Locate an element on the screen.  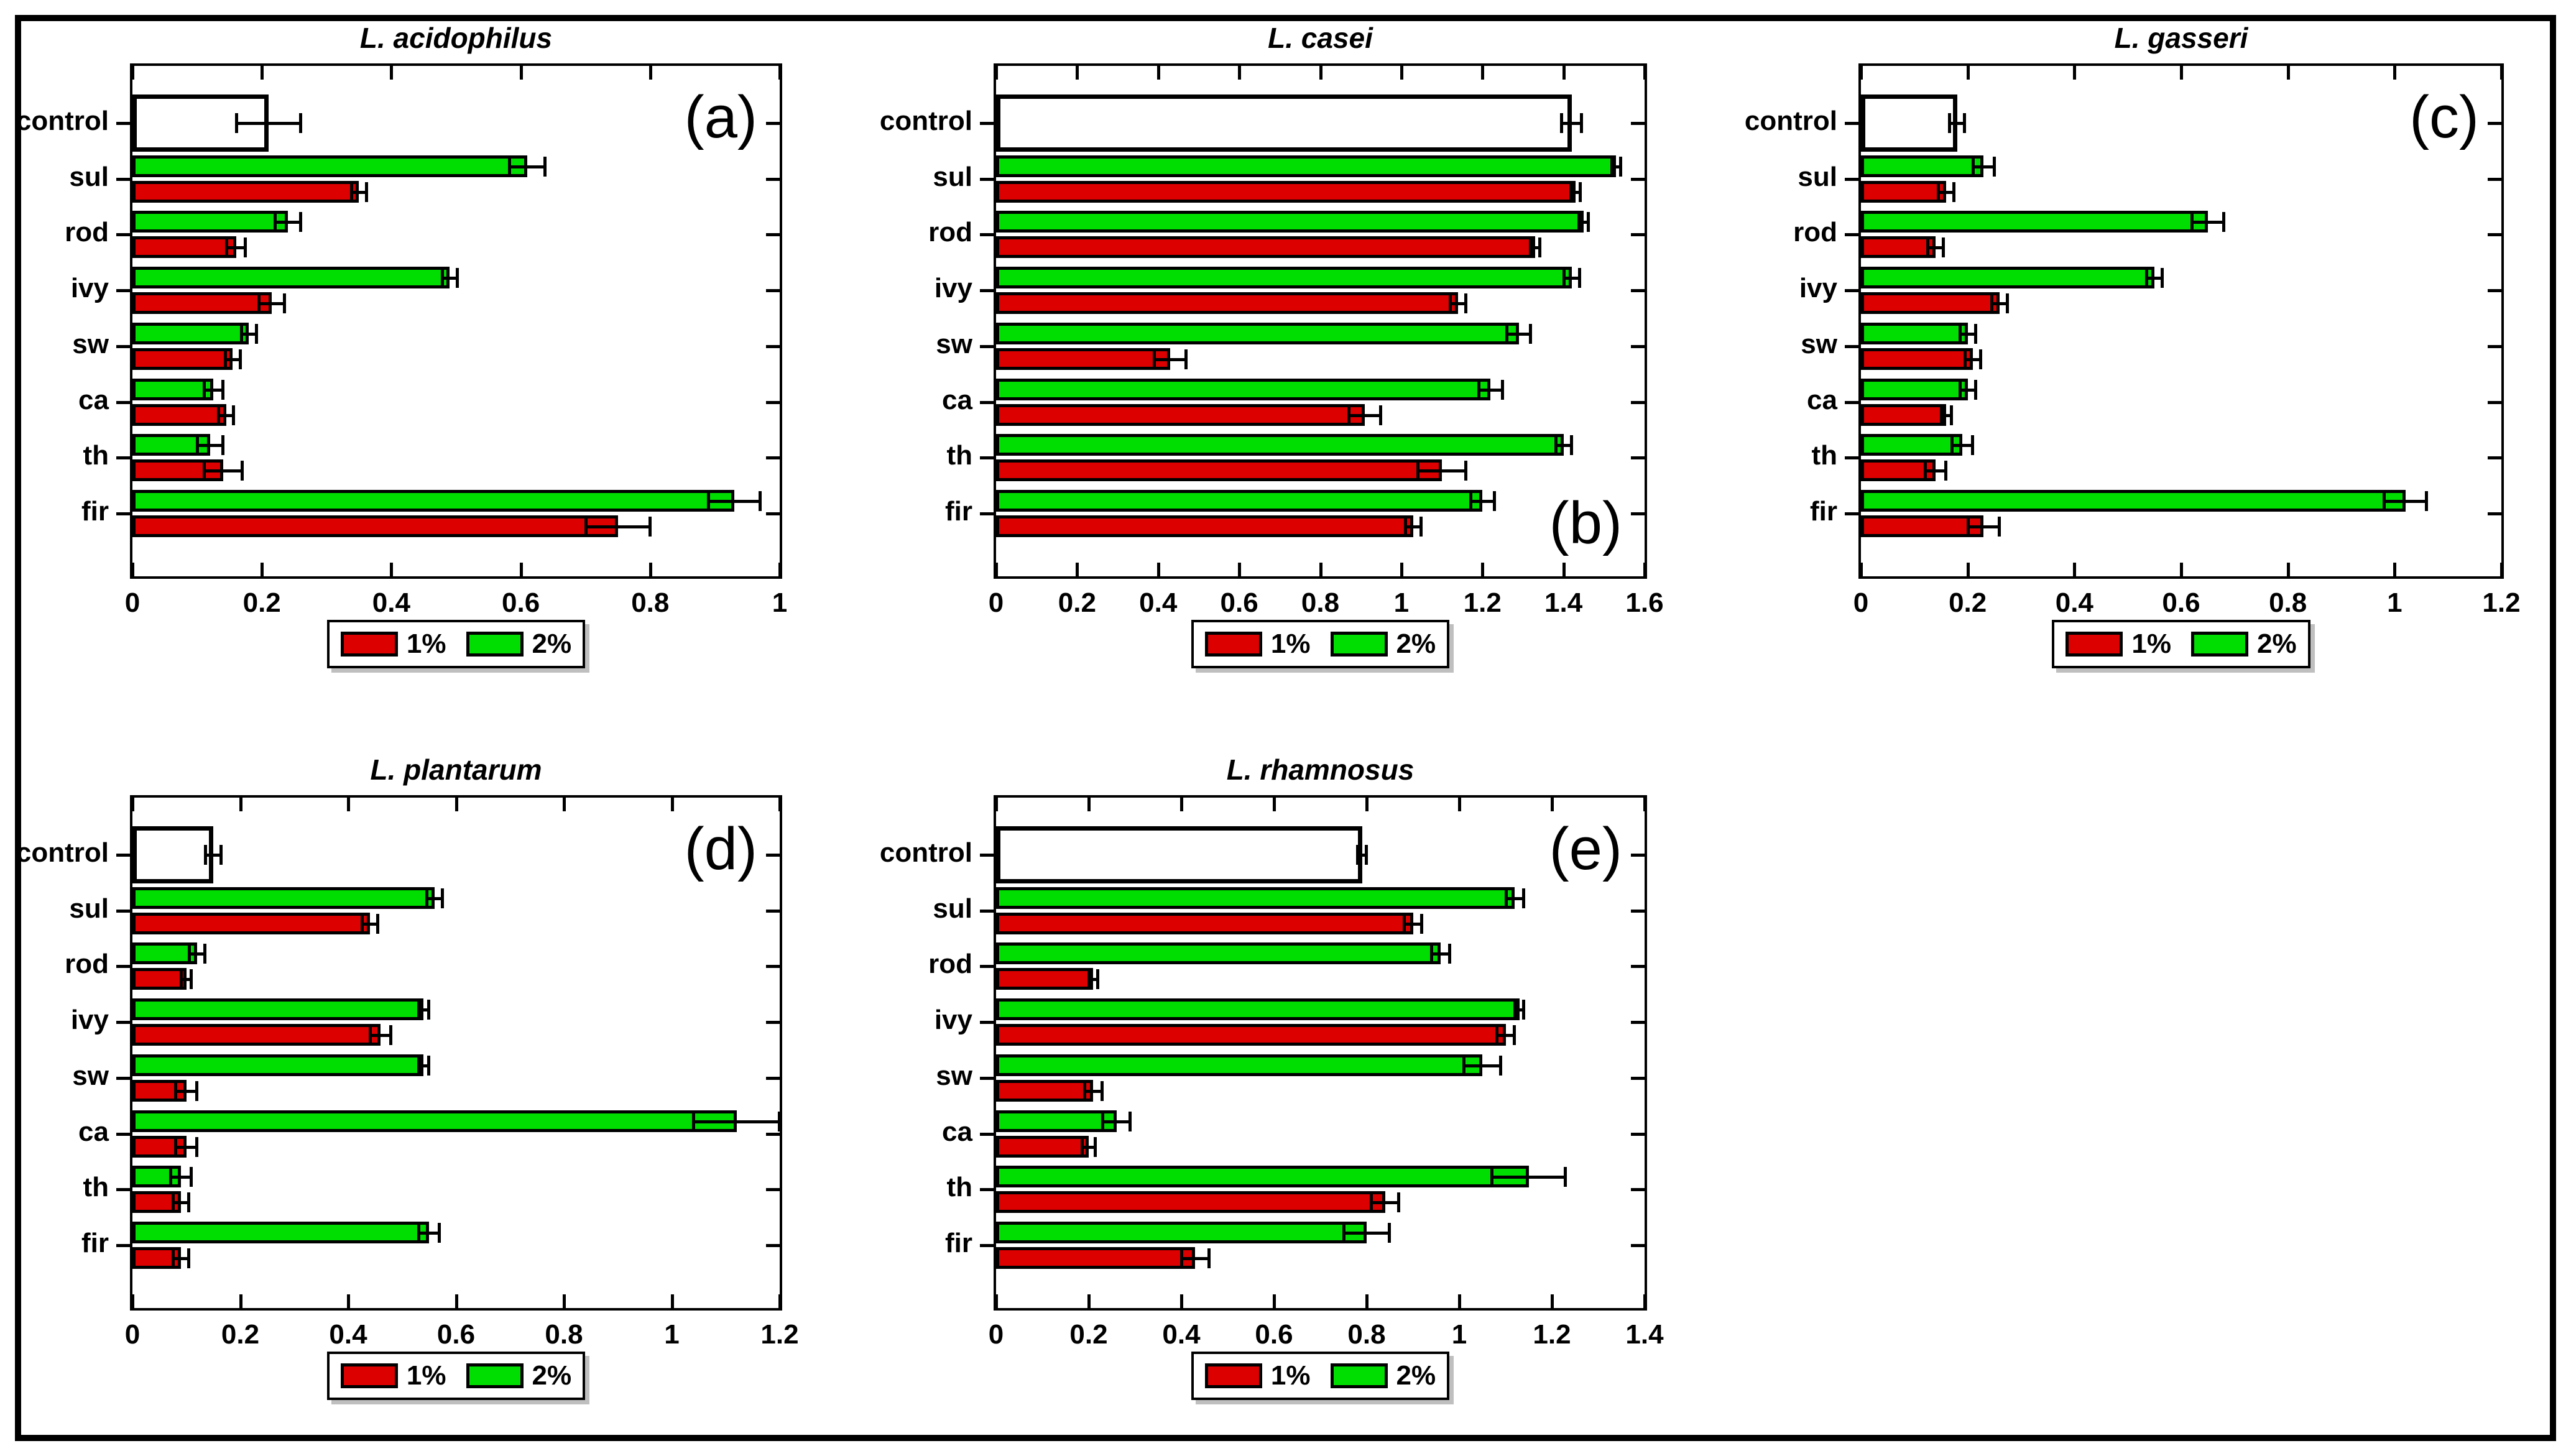
legend: 1% 2% is located at coordinates (1320, 1376).